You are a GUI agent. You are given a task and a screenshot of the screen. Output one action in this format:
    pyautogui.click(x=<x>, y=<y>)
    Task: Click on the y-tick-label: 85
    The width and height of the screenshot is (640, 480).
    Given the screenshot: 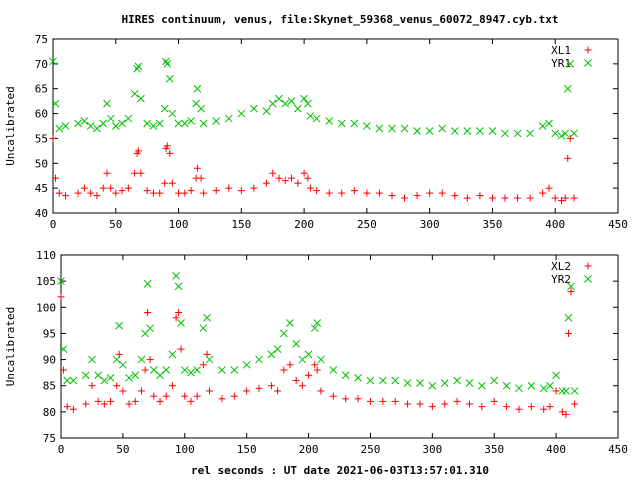 What is the action you would take?
    pyautogui.click(x=49, y=386)
    